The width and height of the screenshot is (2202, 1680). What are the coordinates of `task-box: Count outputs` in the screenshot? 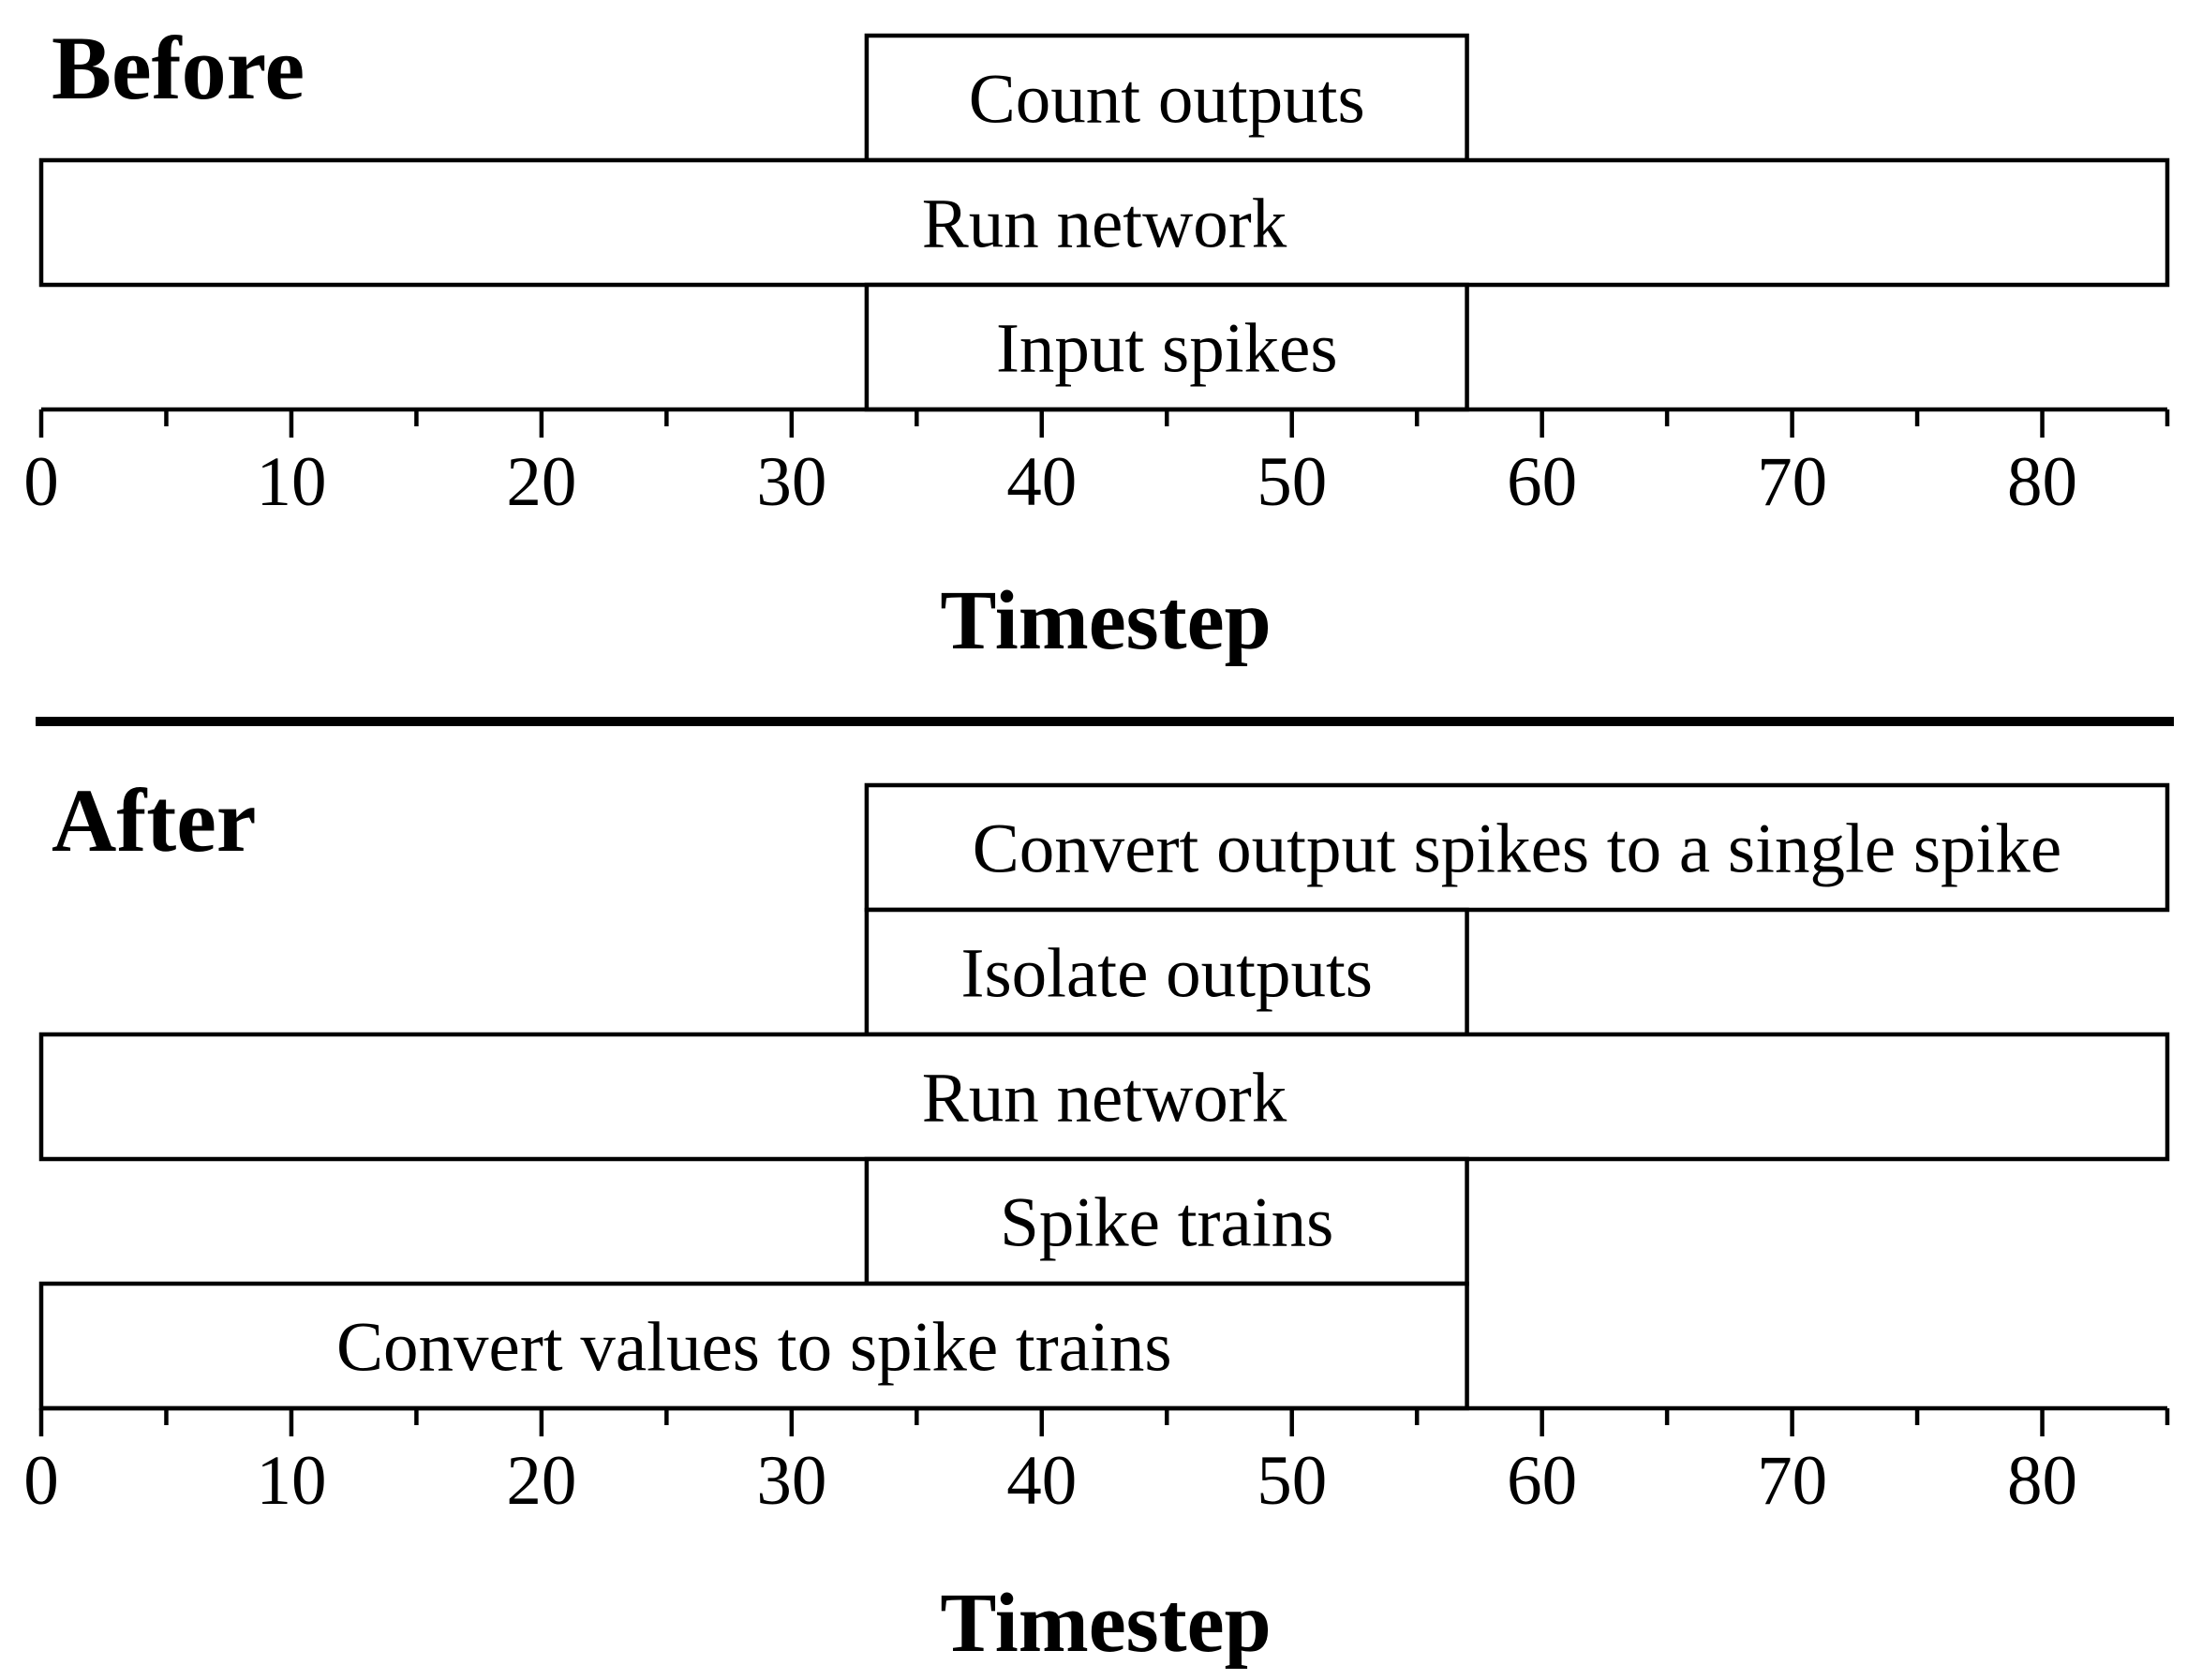 It's located at (1166, 98).